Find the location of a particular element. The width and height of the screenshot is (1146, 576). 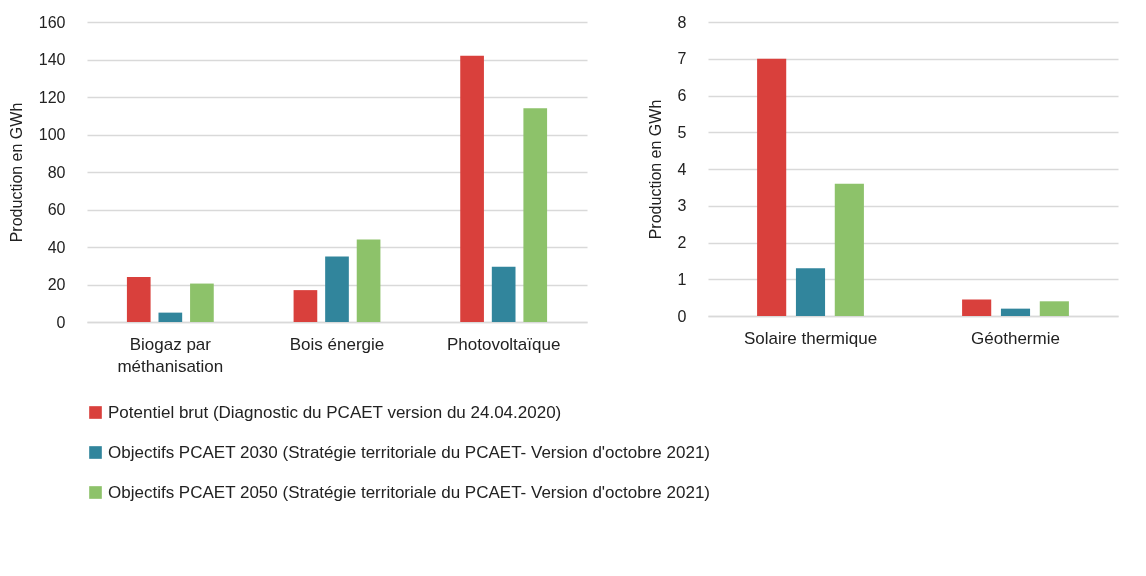

legend-label: Objectifs PCAET 2050 (Stratégie territoriale du PCAET- Version d'octobre 2021) is located at coordinates (409, 492).